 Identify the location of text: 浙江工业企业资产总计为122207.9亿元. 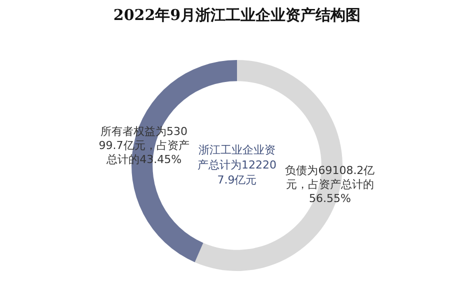
(237, 164).